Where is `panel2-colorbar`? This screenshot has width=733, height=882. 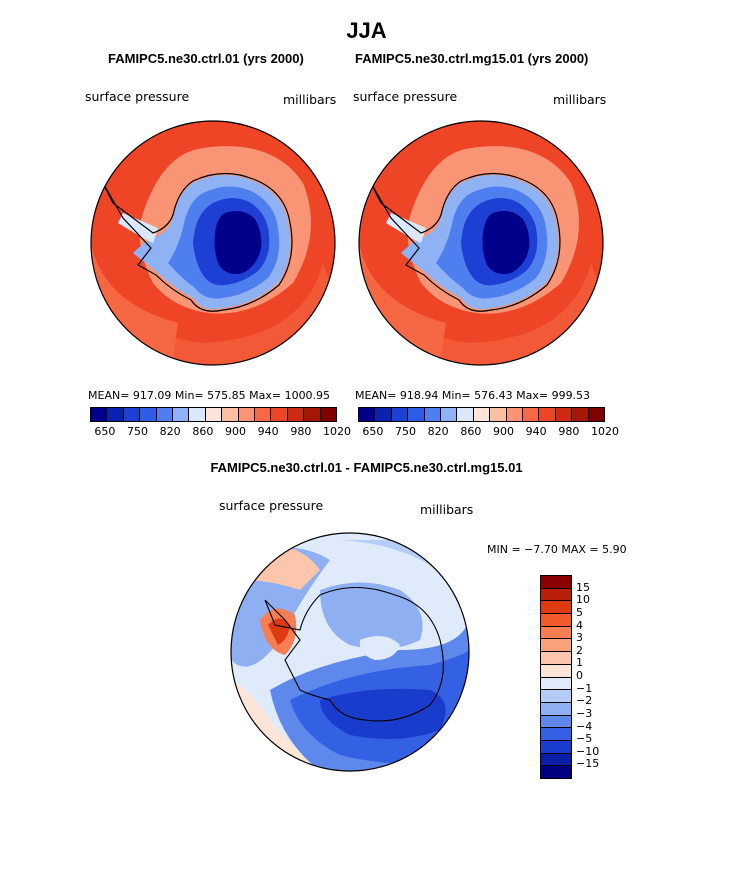 panel2-colorbar is located at coordinates (481, 414).